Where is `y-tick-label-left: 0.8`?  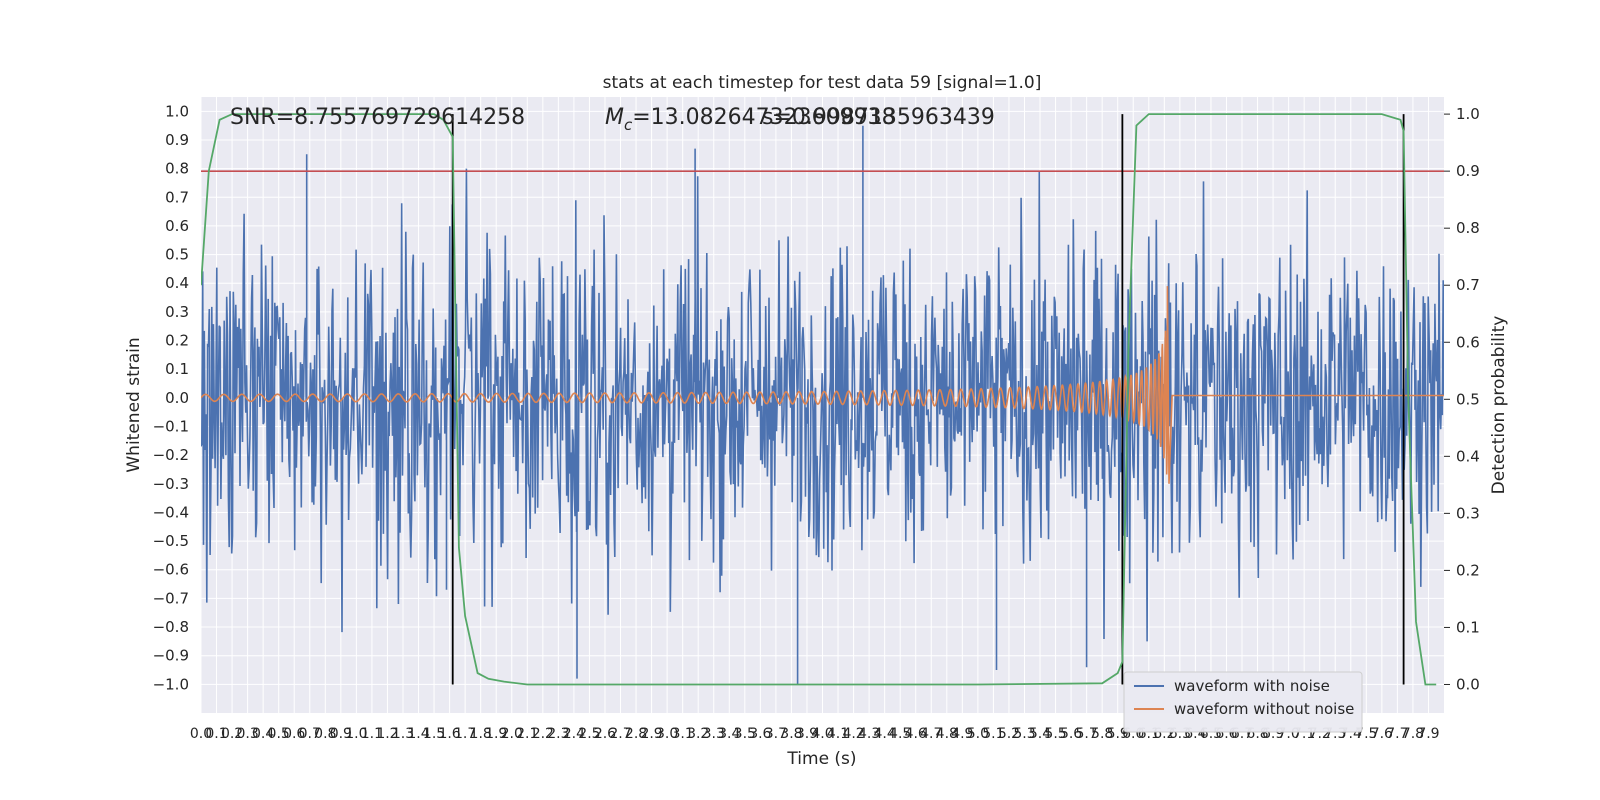
y-tick-label-left: 0.8 is located at coordinates (177, 169).